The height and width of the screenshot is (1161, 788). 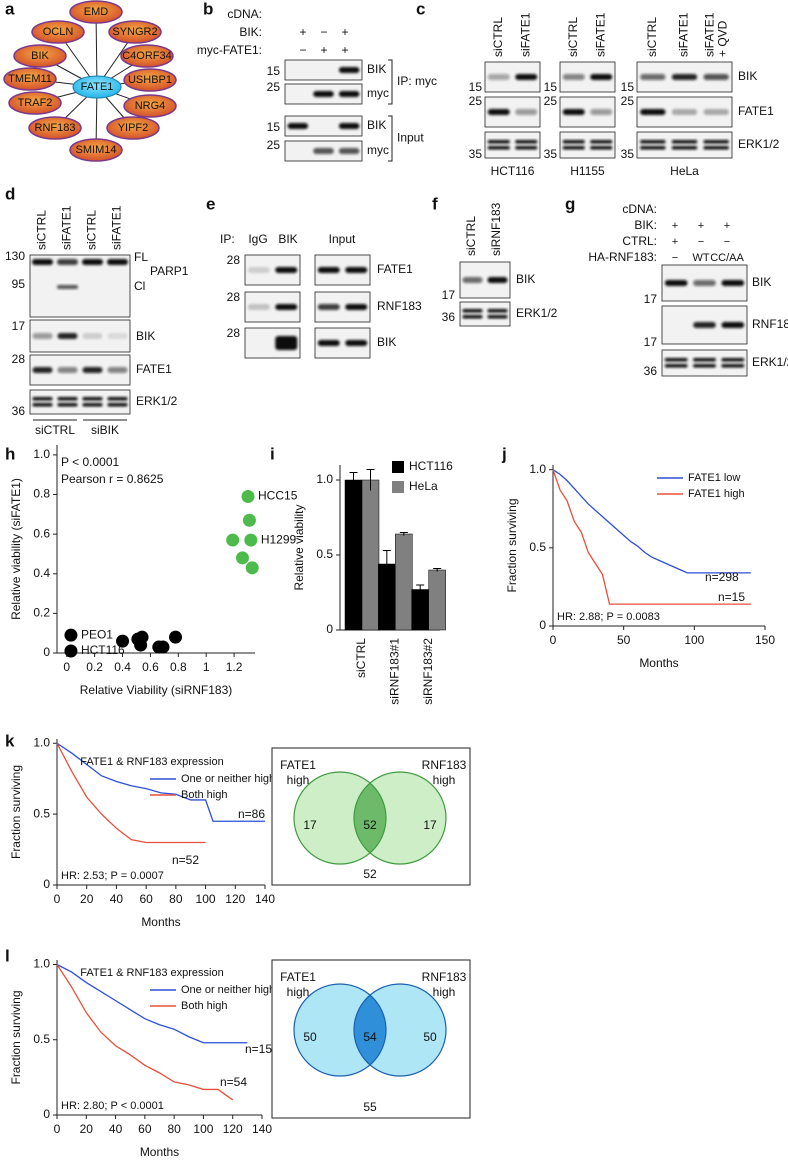 I want to click on group-label: IP: myc, so click(x=417, y=81).